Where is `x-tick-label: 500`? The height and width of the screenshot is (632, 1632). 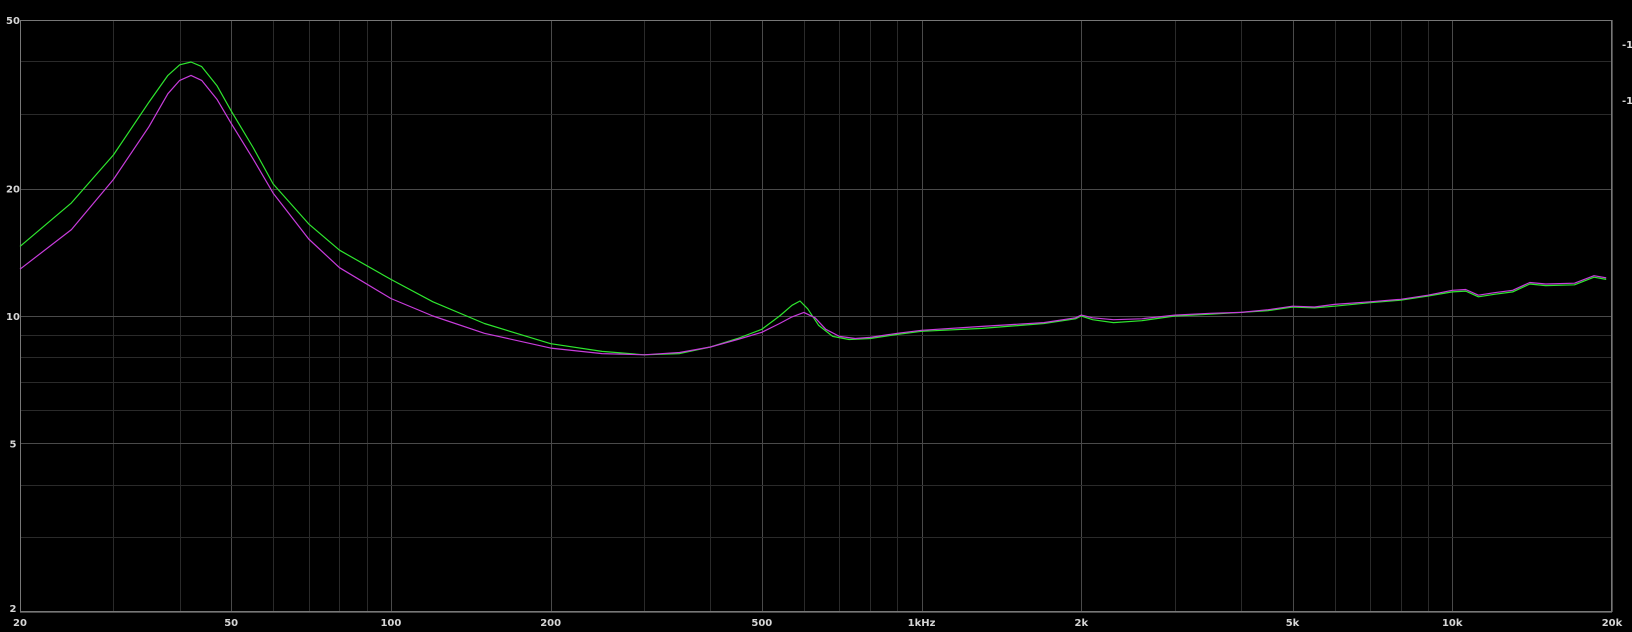
x-tick-label: 500 is located at coordinates (761, 623).